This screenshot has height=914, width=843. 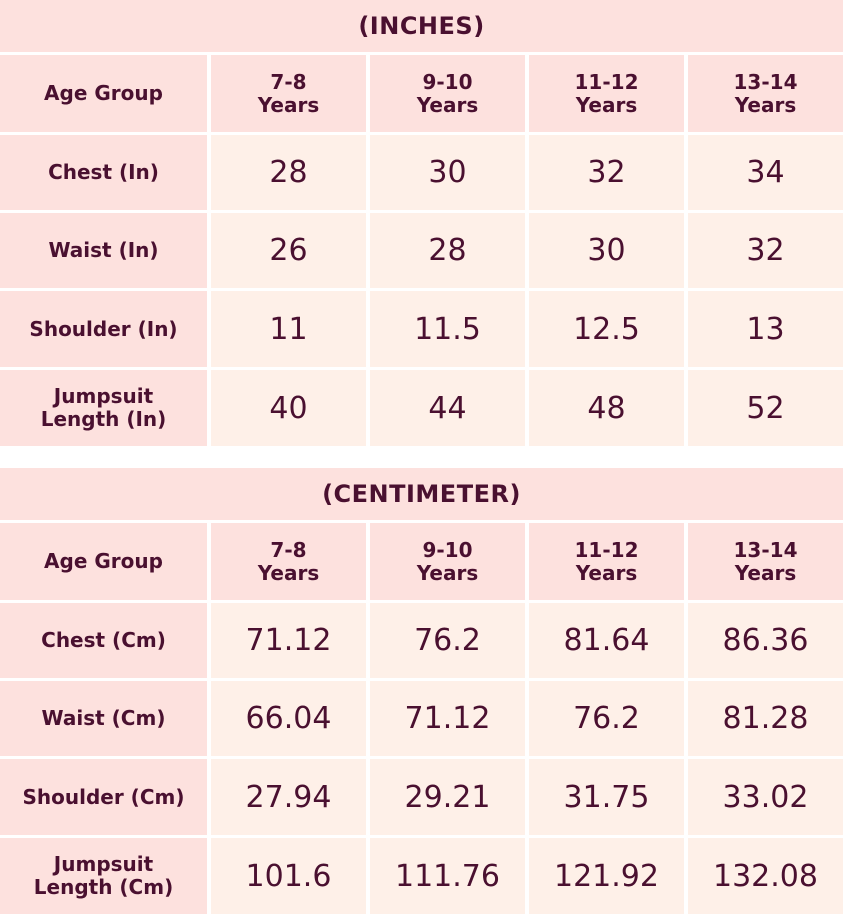 What do you see at coordinates (765, 640) in the screenshot?
I see `table-cell: 86.36` at bounding box center [765, 640].